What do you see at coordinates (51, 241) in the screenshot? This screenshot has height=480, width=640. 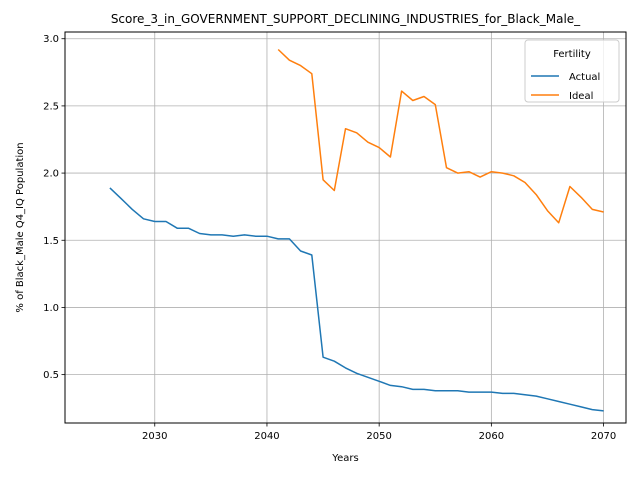 I see `y-tick-label: 1.5` at bounding box center [51, 241].